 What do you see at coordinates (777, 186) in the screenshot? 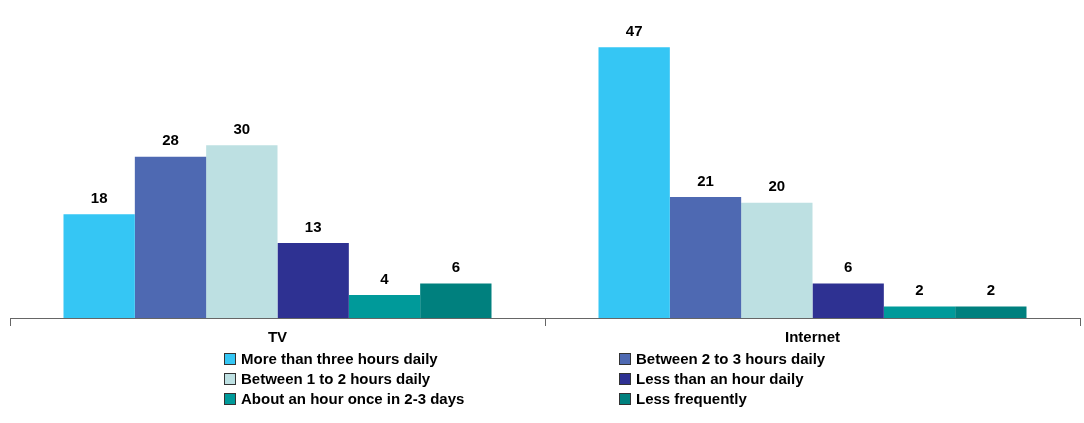
I see `data-label: 20` at bounding box center [777, 186].